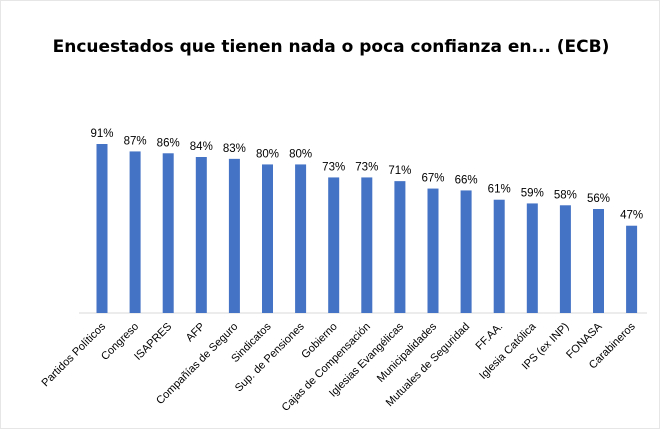 The width and height of the screenshot is (660, 430). I want to click on x-tick-label: AFP, so click(196, 333).